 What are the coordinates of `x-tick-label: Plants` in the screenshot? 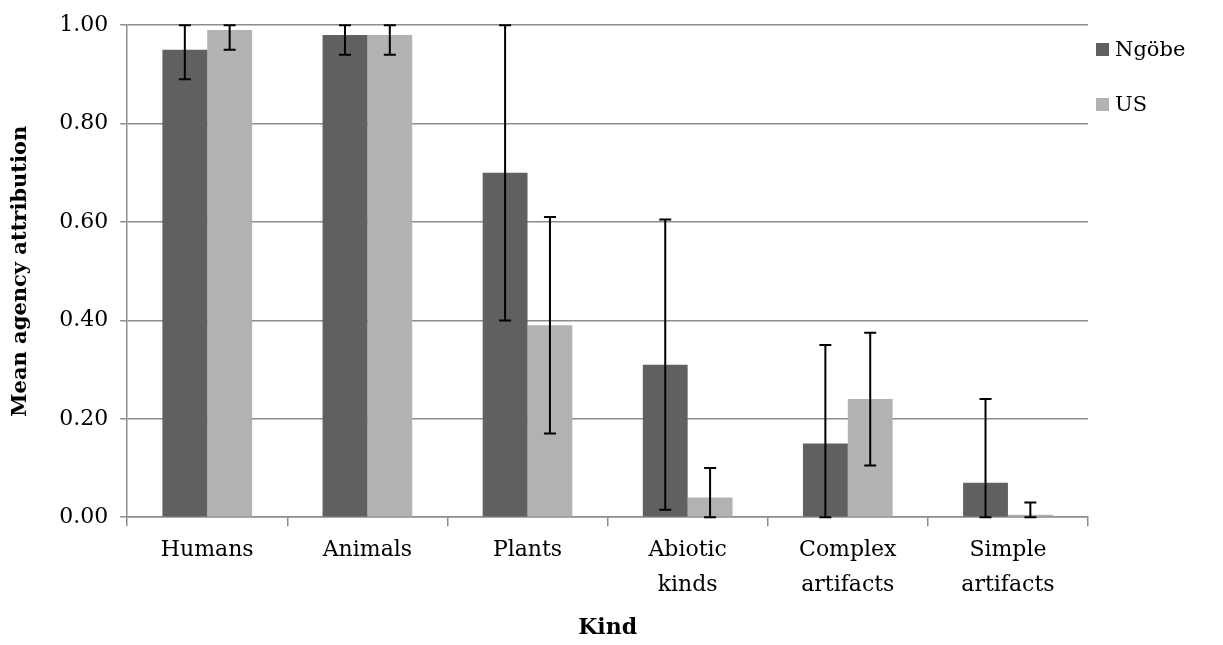 It's located at (527, 548).